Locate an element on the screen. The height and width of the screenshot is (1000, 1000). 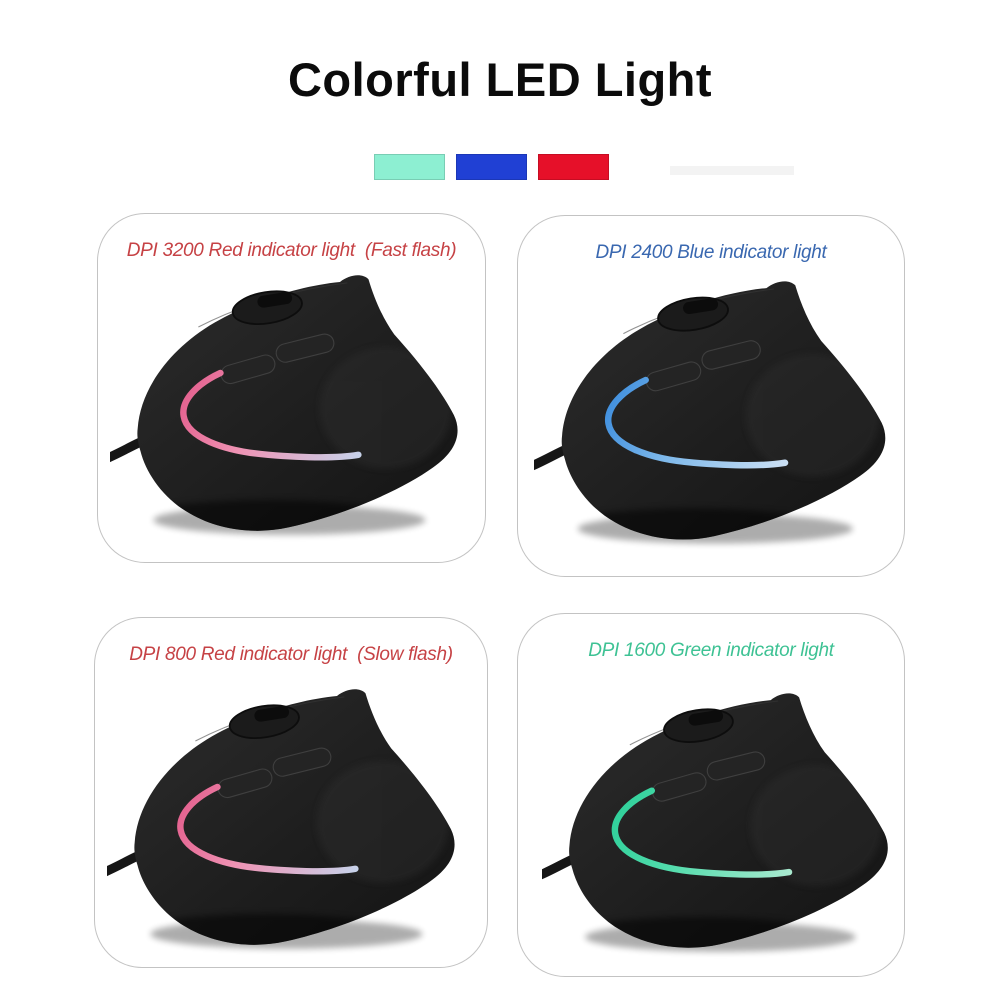
vertical-mouse-photo-blue-led is located at coordinates (720, 420).